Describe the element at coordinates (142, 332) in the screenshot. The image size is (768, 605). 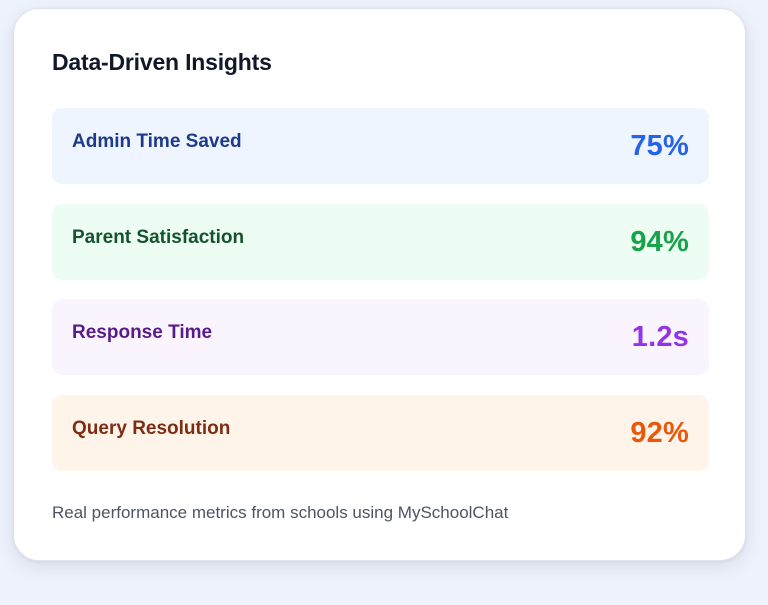
I see `metric-label: Response Time` at that location.